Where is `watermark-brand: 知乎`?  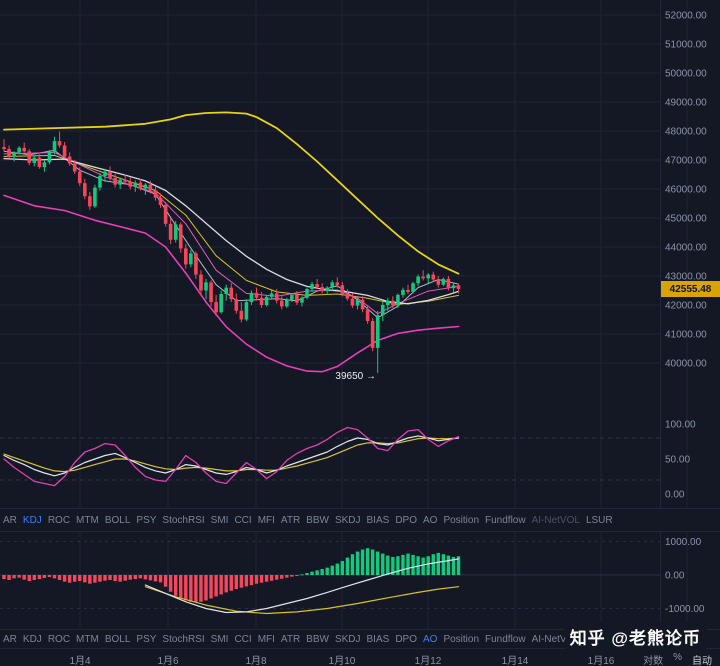
watermark-brand: 知乎 is located at coordinates (587, 638).